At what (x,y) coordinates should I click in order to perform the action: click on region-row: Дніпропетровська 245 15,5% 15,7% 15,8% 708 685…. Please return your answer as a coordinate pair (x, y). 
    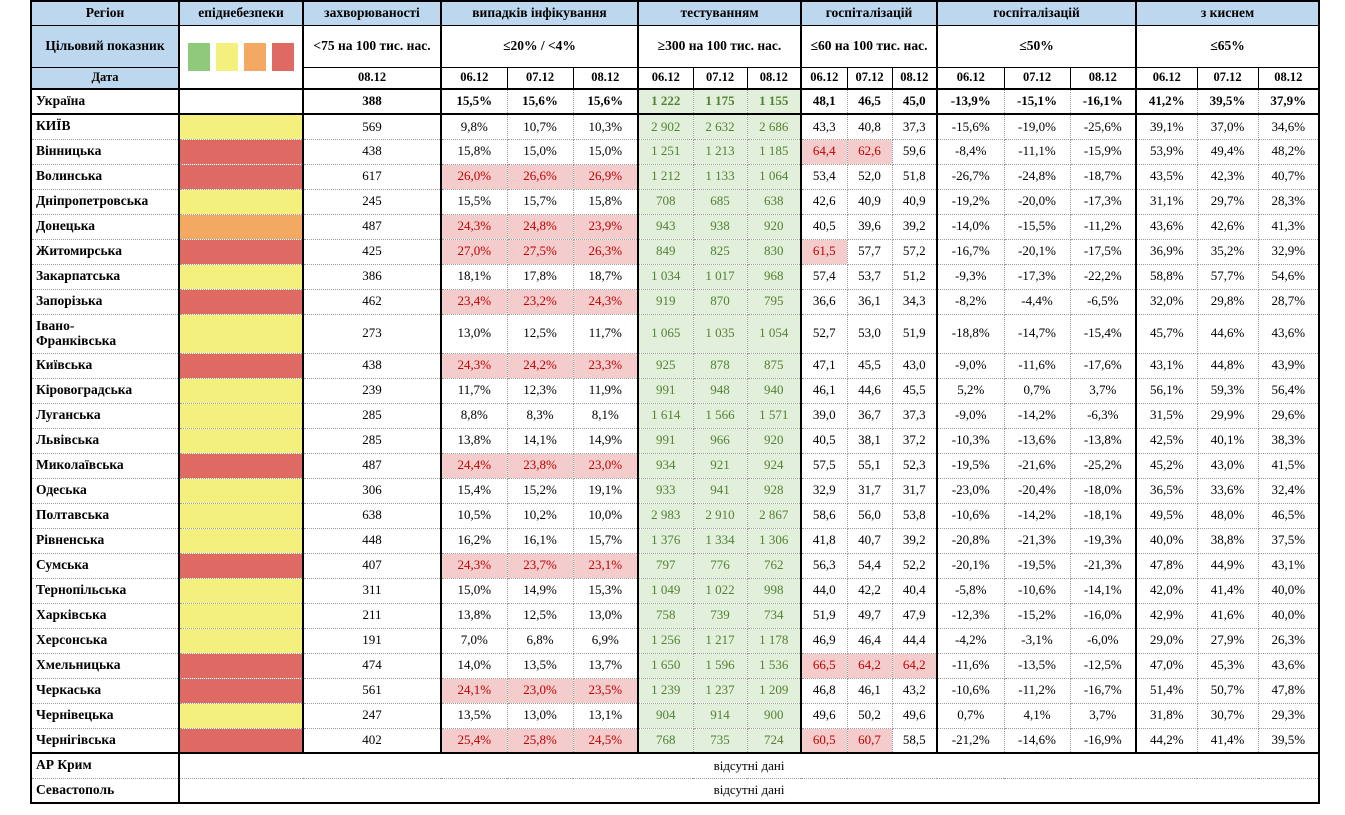
    Looking at the image, I should click on (675, 201).